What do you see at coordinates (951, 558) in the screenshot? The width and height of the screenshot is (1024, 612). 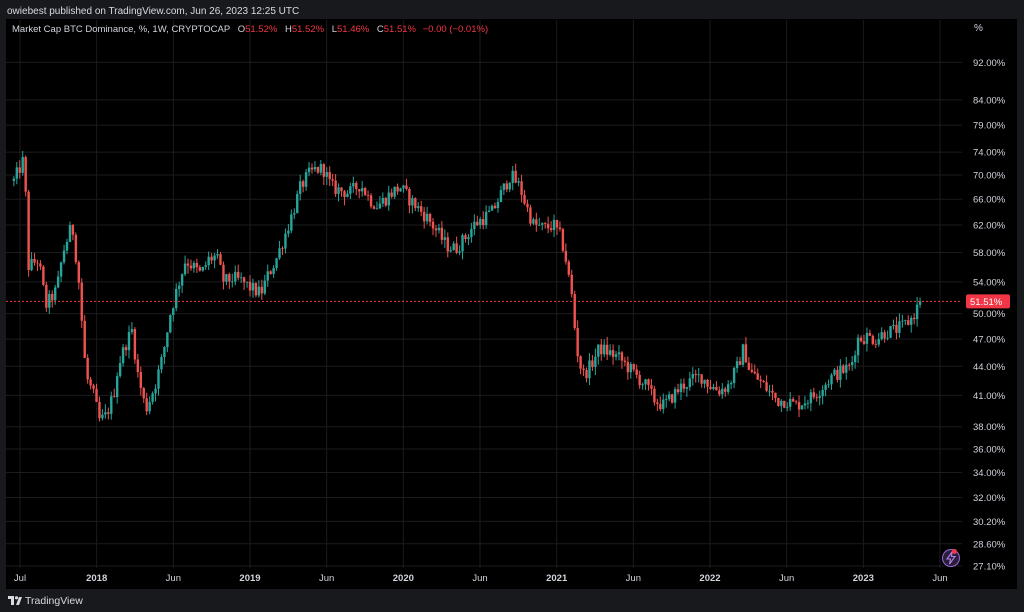 I see `lightning-bolt-icon` at bounding box center [951, 558].